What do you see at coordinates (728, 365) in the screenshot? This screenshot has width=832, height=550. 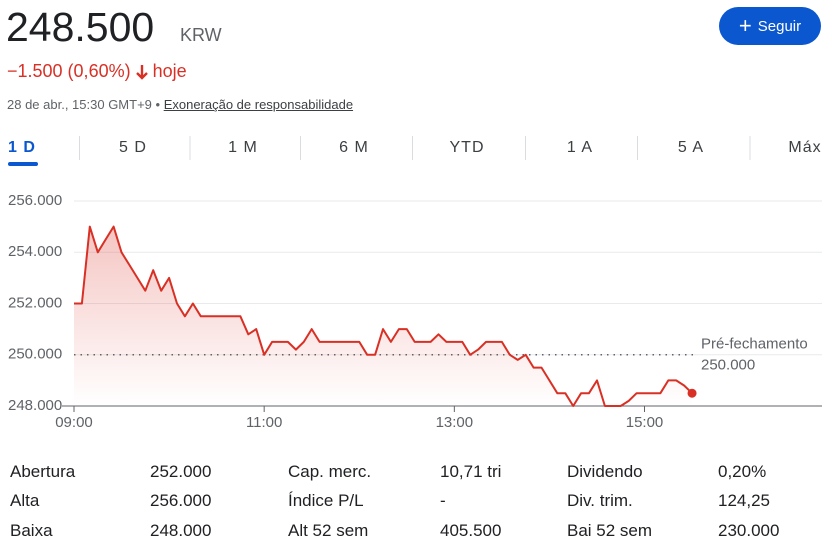 I see `previous-close-label: 250.000` at bounding box center [728, 365].